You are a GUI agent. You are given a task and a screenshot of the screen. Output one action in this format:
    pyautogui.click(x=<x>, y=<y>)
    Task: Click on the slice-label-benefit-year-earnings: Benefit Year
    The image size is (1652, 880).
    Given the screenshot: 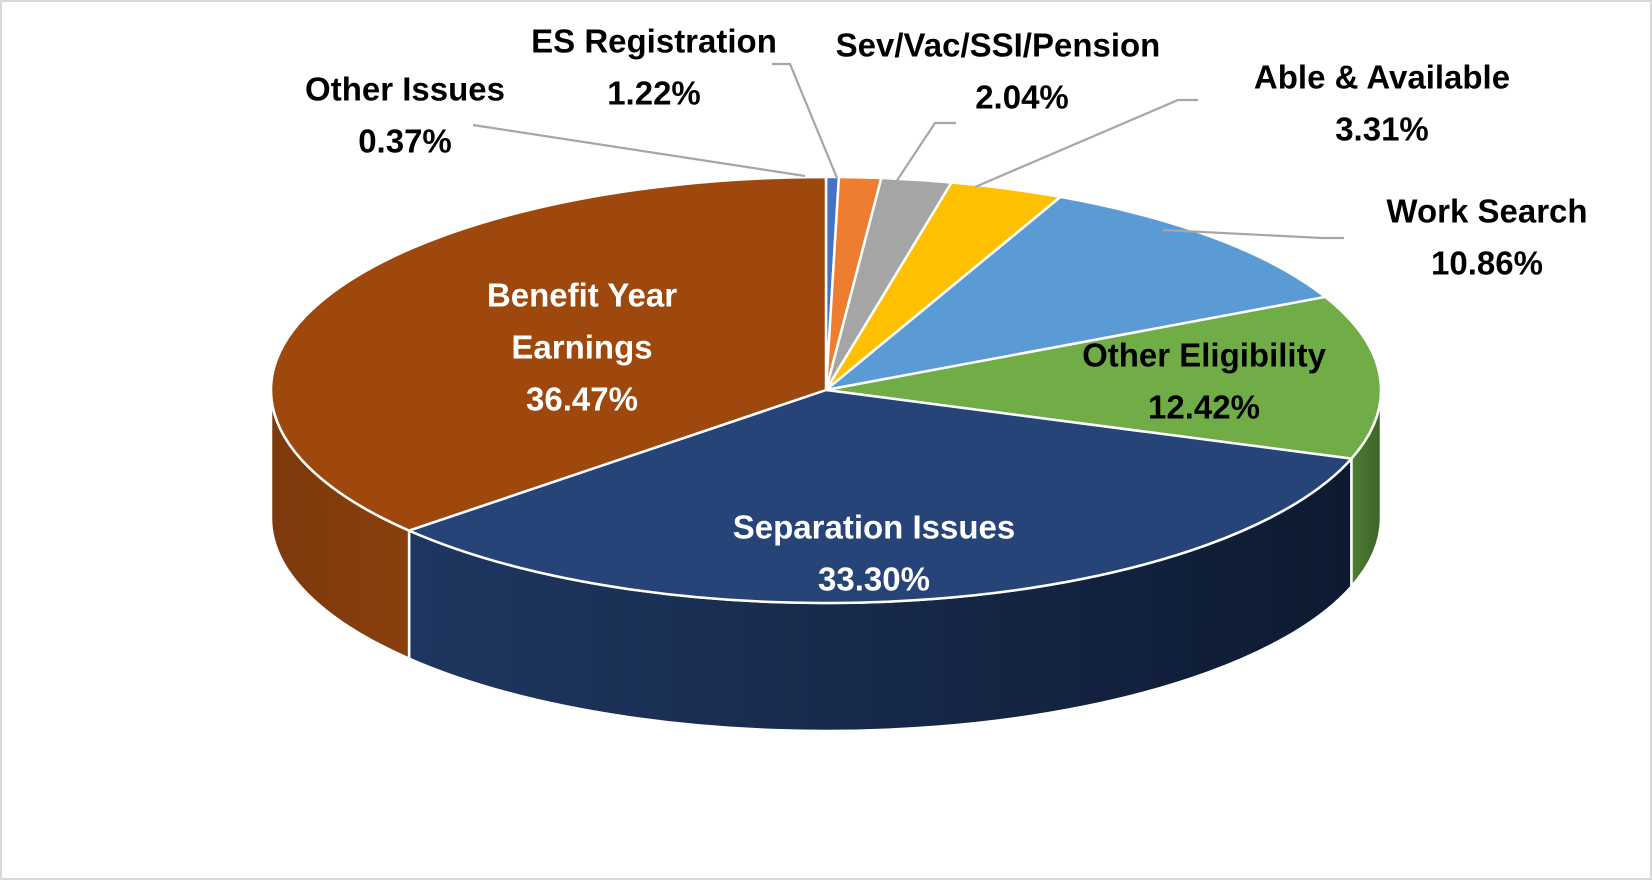 What is the action you would take?
    pyautogui.click(x=582, y=295)
    